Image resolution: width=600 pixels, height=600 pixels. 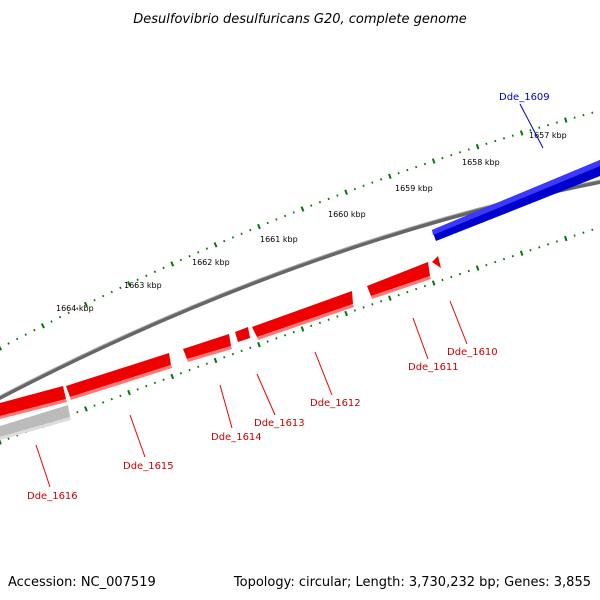 What do you see at coordinates (279, 423) in the screenshot?
I see `gene-label-dde-1613: Dde_1613` at bounding box center [279, 423].